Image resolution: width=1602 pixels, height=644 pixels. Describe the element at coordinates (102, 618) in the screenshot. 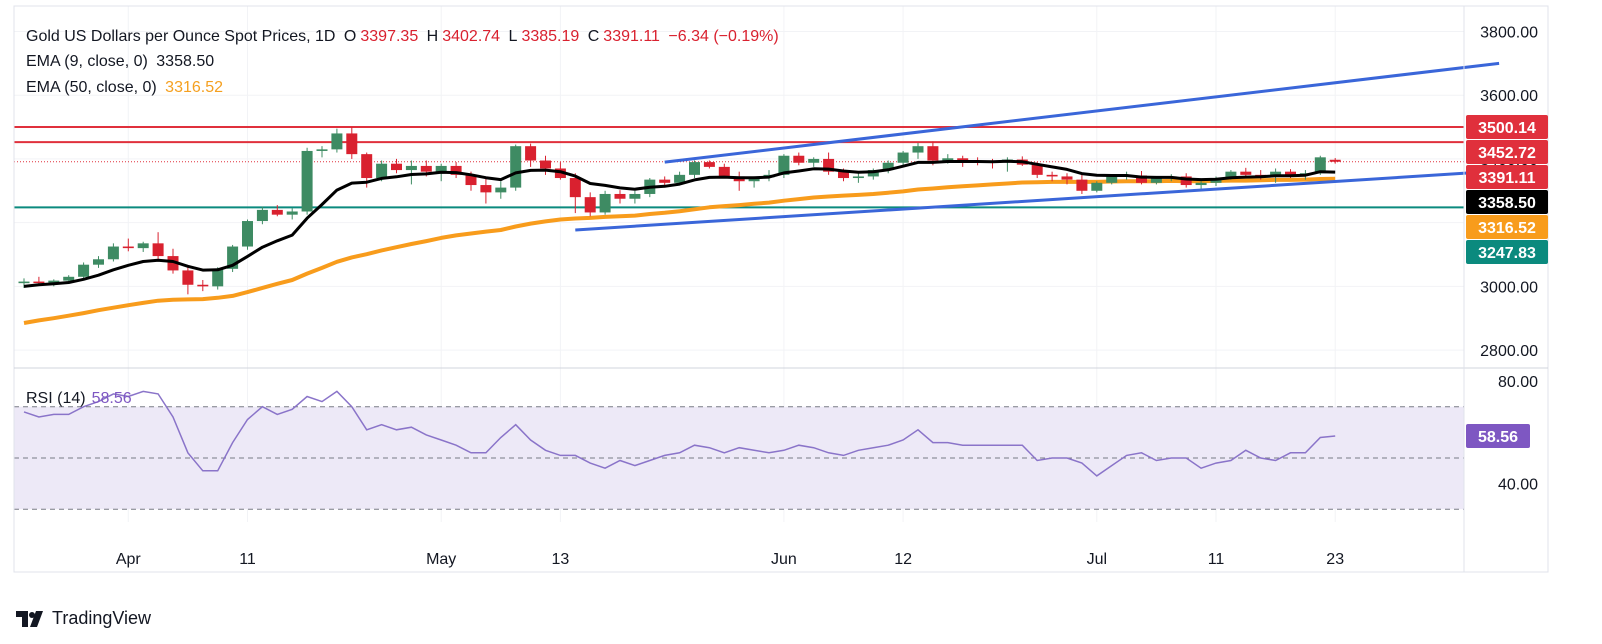

I see `brand-name: TradingView` at that location.